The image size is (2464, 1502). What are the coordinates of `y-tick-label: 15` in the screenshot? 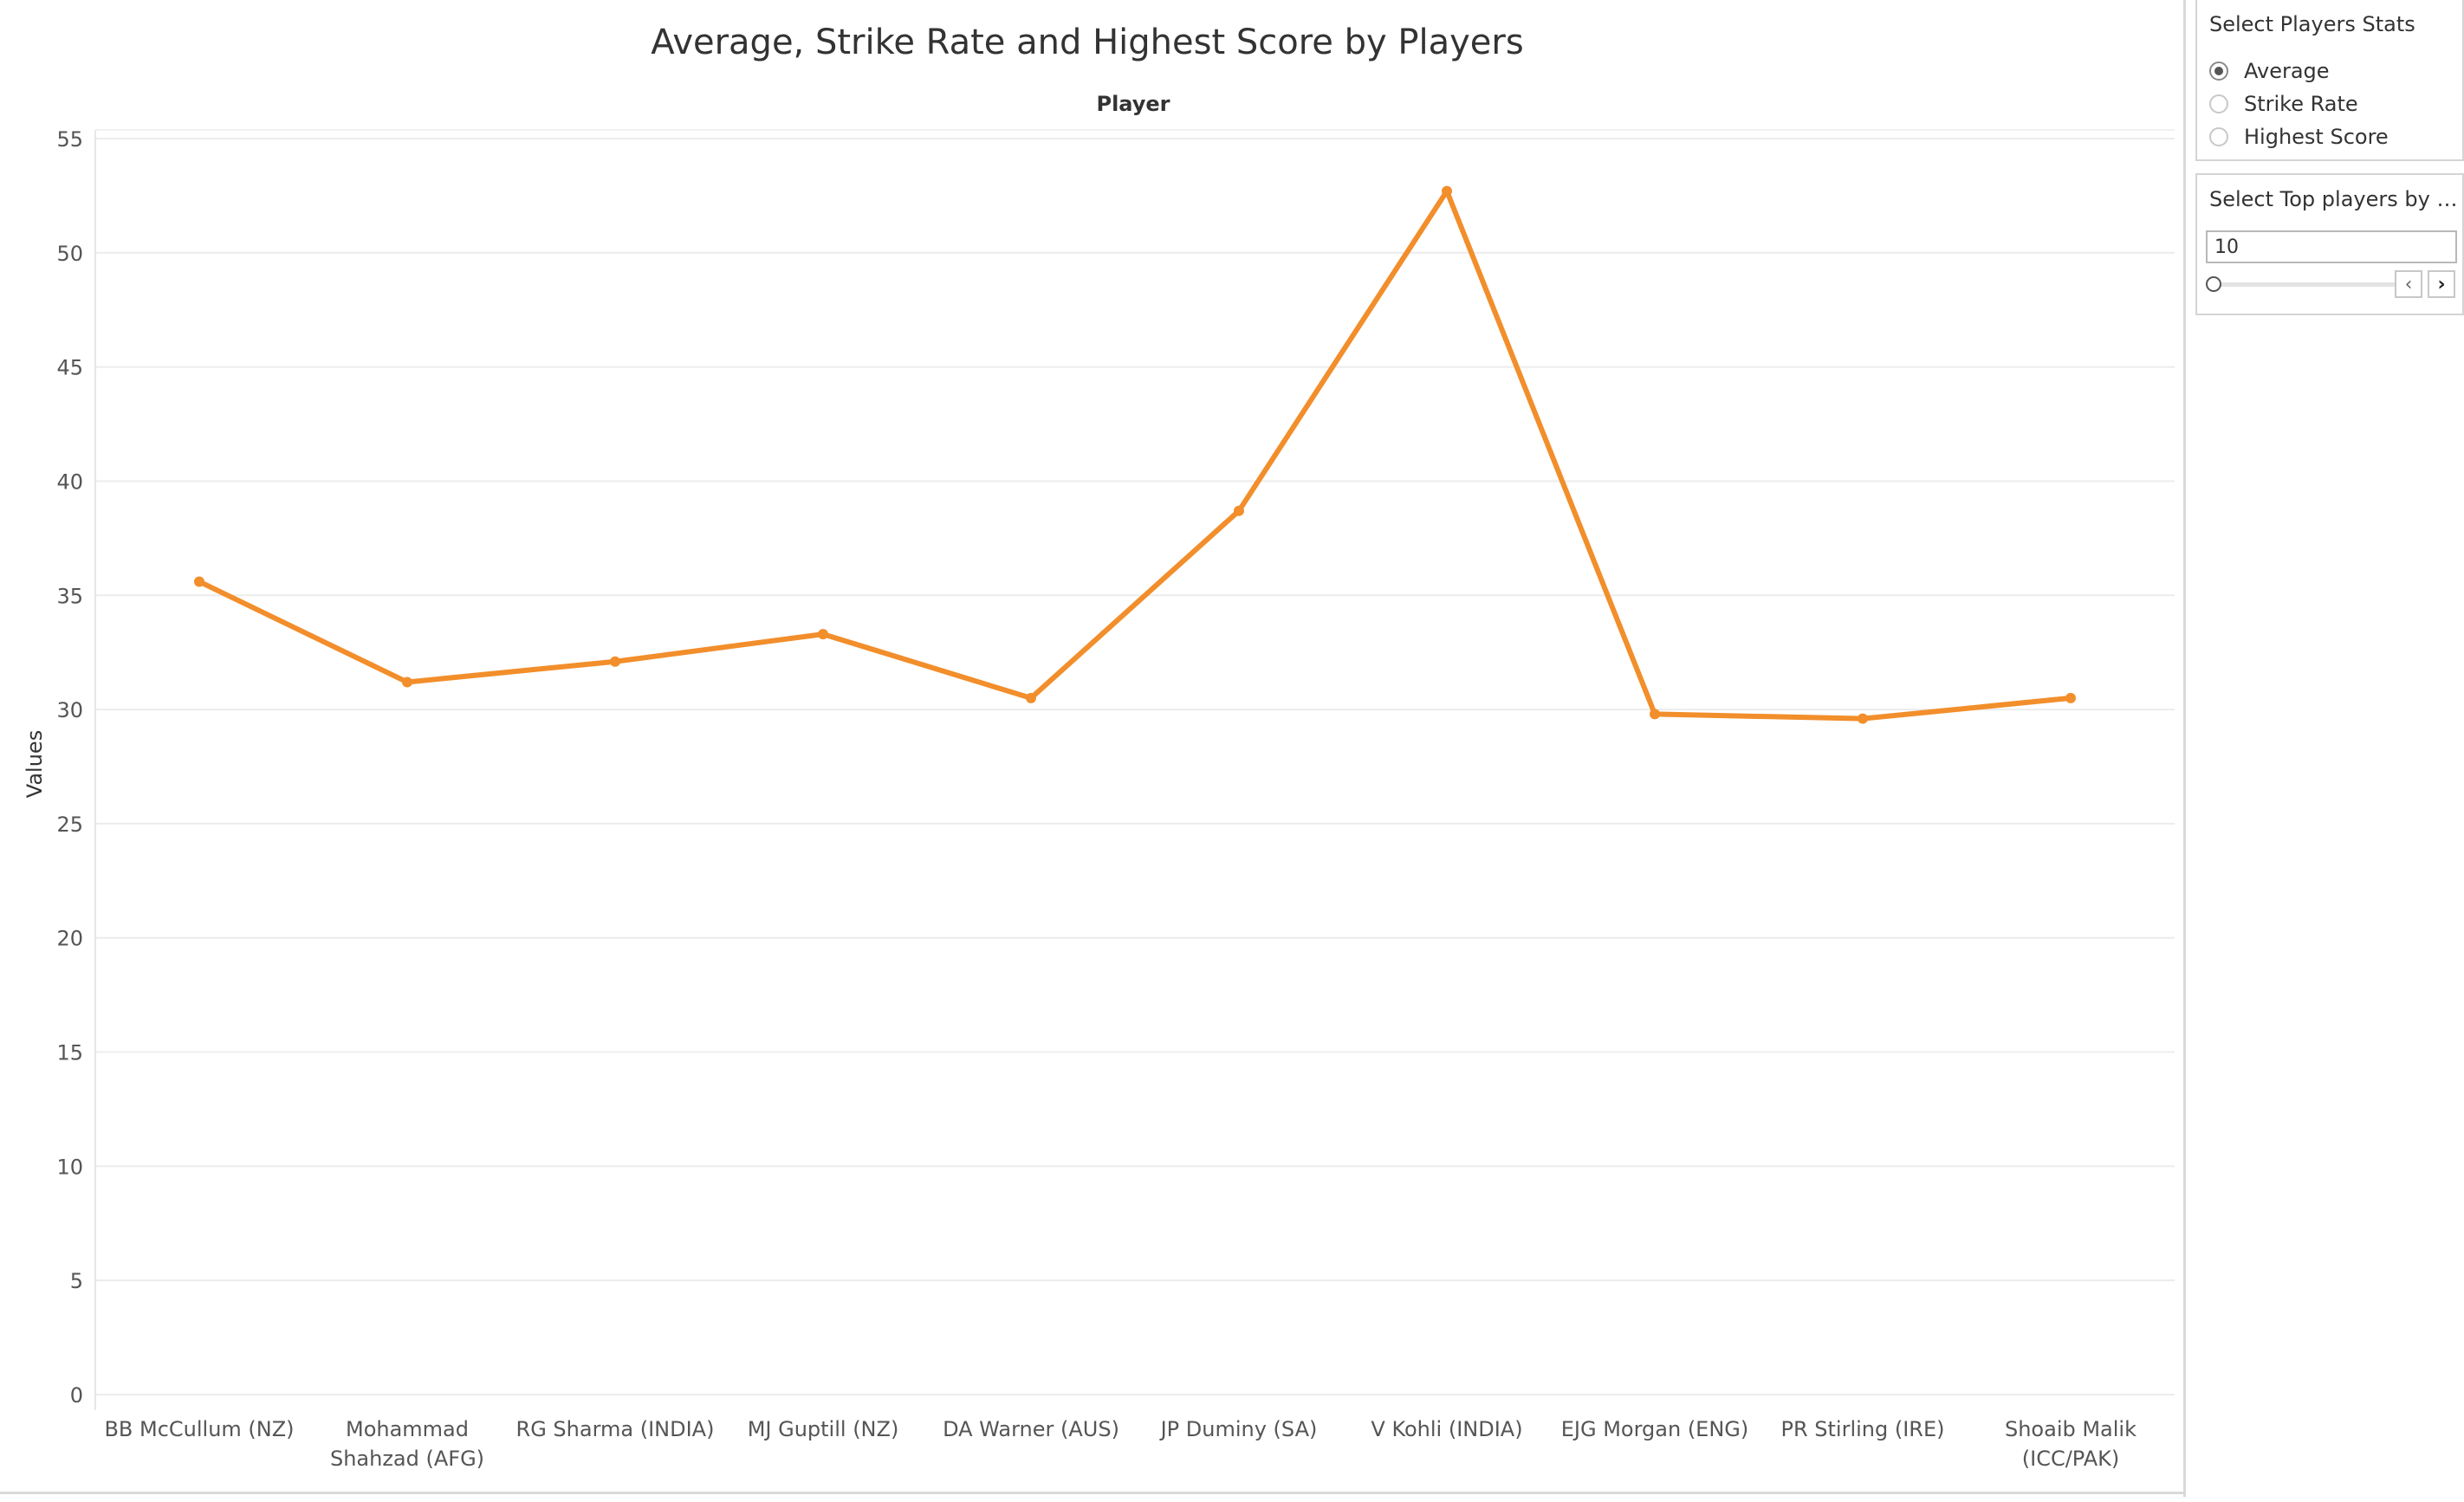 It's located at (70, 1053).